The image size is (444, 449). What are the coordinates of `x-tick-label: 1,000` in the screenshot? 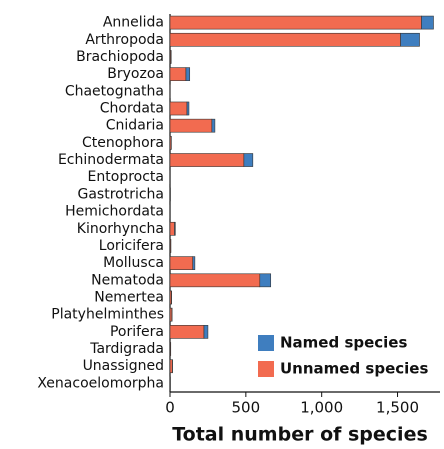 It's located at (321, 408).